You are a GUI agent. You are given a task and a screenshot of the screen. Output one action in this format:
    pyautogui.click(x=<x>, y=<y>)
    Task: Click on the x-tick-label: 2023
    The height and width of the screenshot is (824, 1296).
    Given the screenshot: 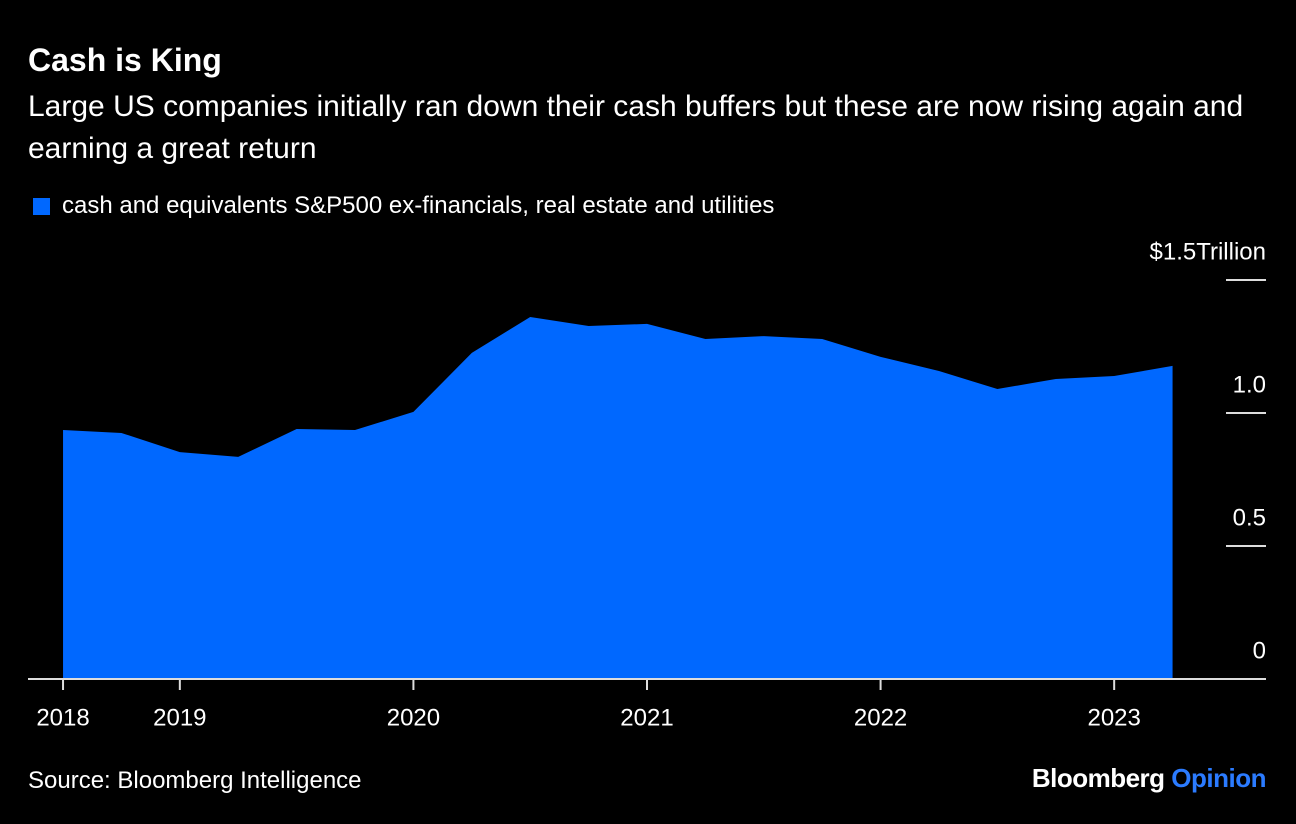 What is the action you would take?
    pyautogui.click(x=1113, y=717)
    